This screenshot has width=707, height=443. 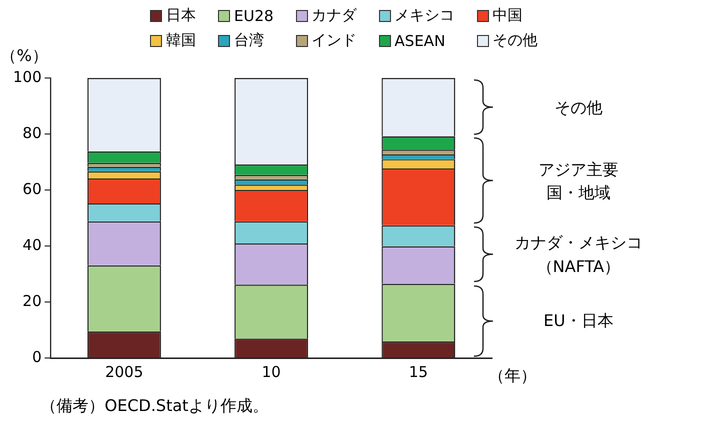 What do you see at coordinates (124, 371) in the screenshot?
I see `x-tick-label: 2005` at bounding box center [124, 371].